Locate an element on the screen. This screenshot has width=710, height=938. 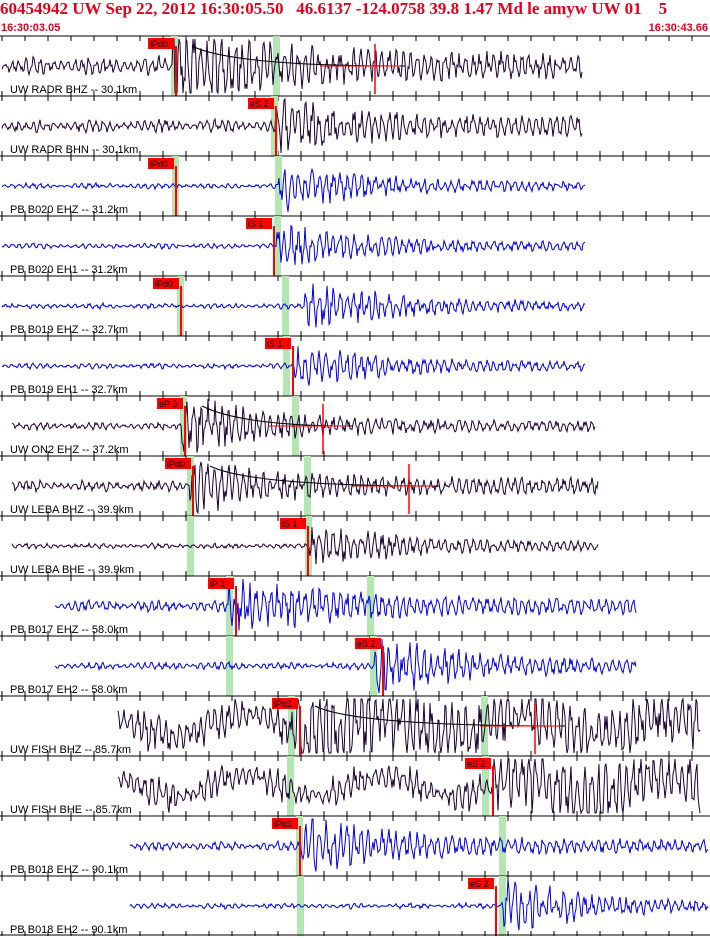
station-label: UW LEBA BHE -- 39.9km is located at coordinates (72, 570).